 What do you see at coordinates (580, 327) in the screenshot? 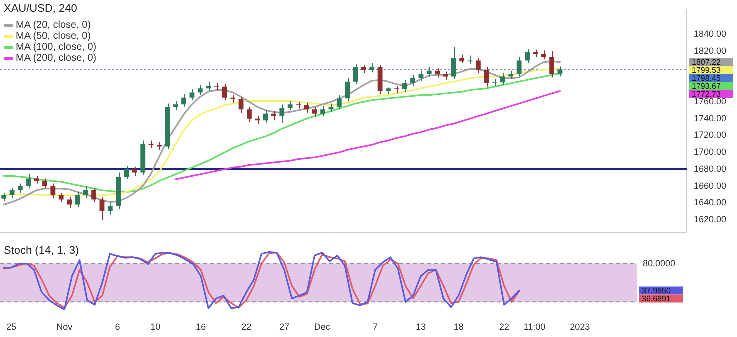
I see `x-tick-label: 2023` at bounding box center [580, 327].